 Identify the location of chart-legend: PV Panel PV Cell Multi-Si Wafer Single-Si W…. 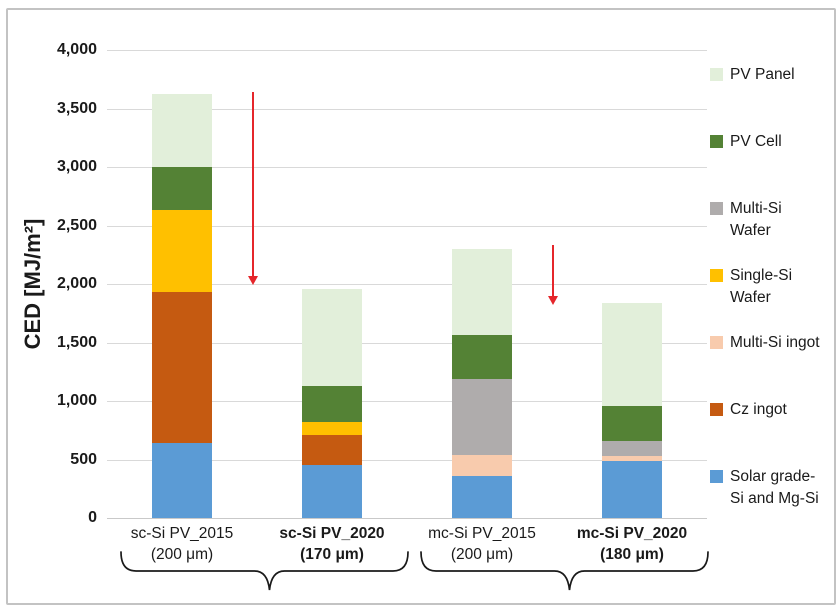
(771, 304).